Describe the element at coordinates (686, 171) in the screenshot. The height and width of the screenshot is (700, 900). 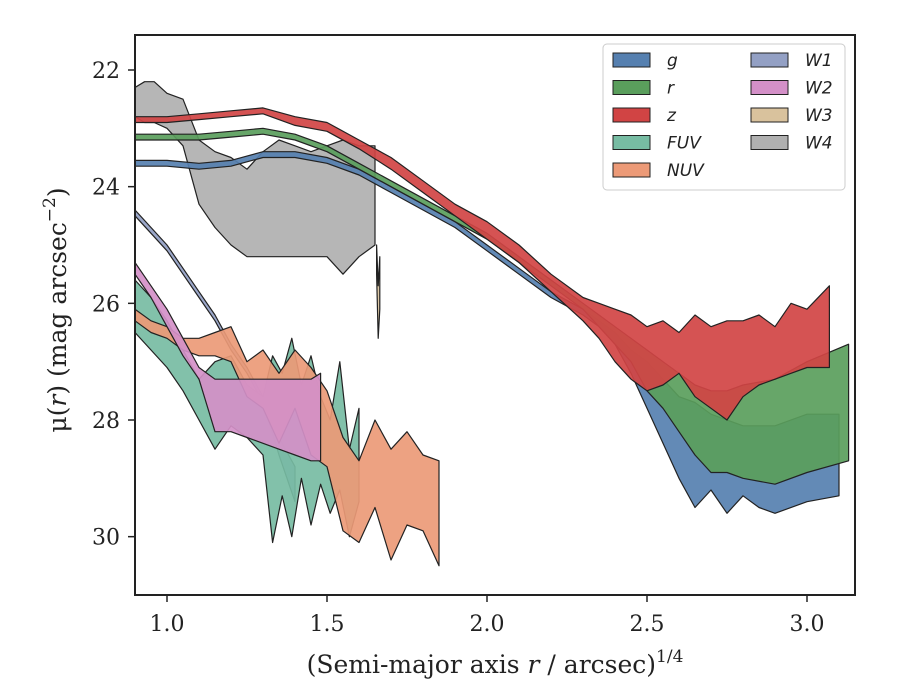
I see `legend-label-nuv: NUV` at that location.